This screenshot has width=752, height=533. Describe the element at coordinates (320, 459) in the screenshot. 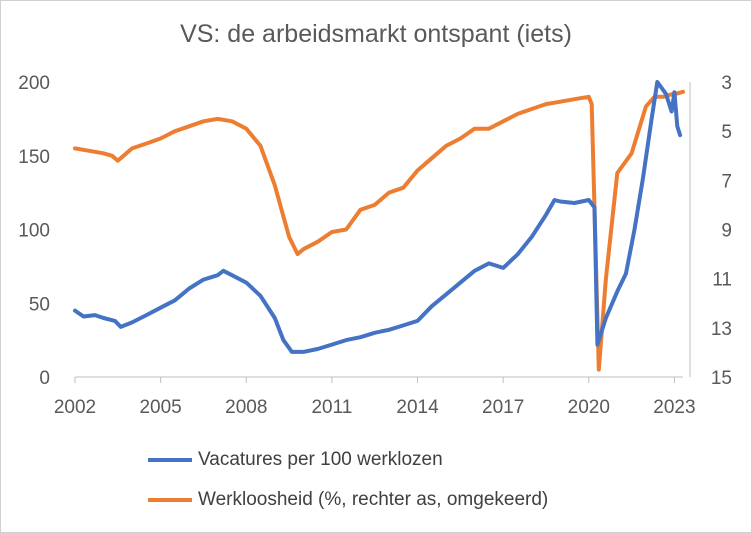

I see `legend-label-vacancies: Vacatures per 100 werklozen` at that location.